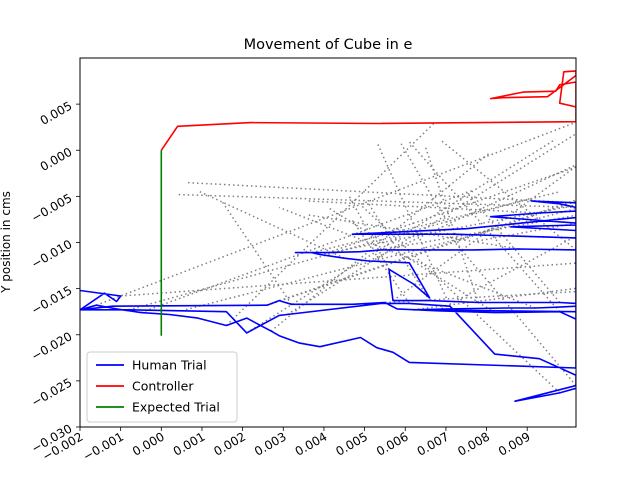 This screenshot has height=480, width=640. I want to click on legend: Human Trial Controller Expected Trial, so click(162, 387).